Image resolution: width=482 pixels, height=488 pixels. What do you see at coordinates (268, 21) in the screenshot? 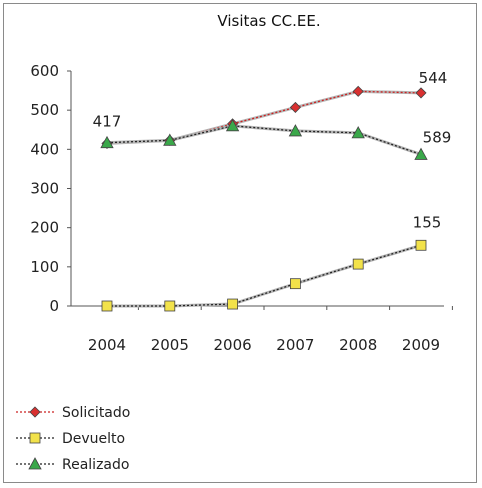
I see `chart-title: Visitas CC.EE.` at bounding box center [268, 21].